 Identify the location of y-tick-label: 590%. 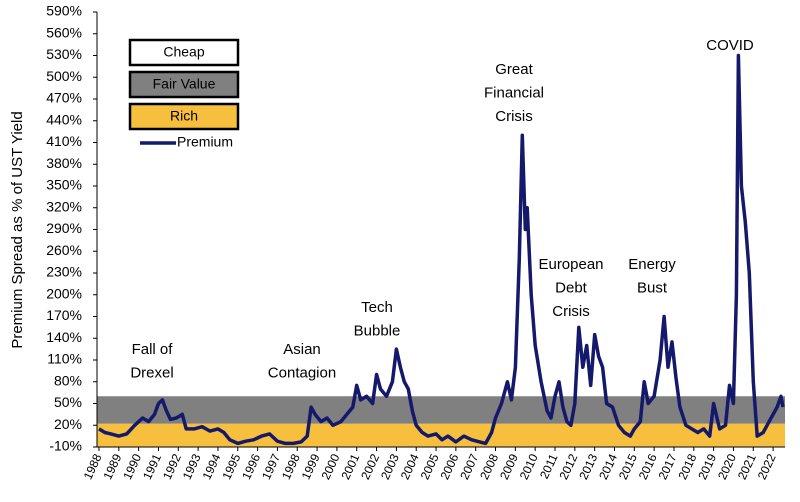
(64, 11).